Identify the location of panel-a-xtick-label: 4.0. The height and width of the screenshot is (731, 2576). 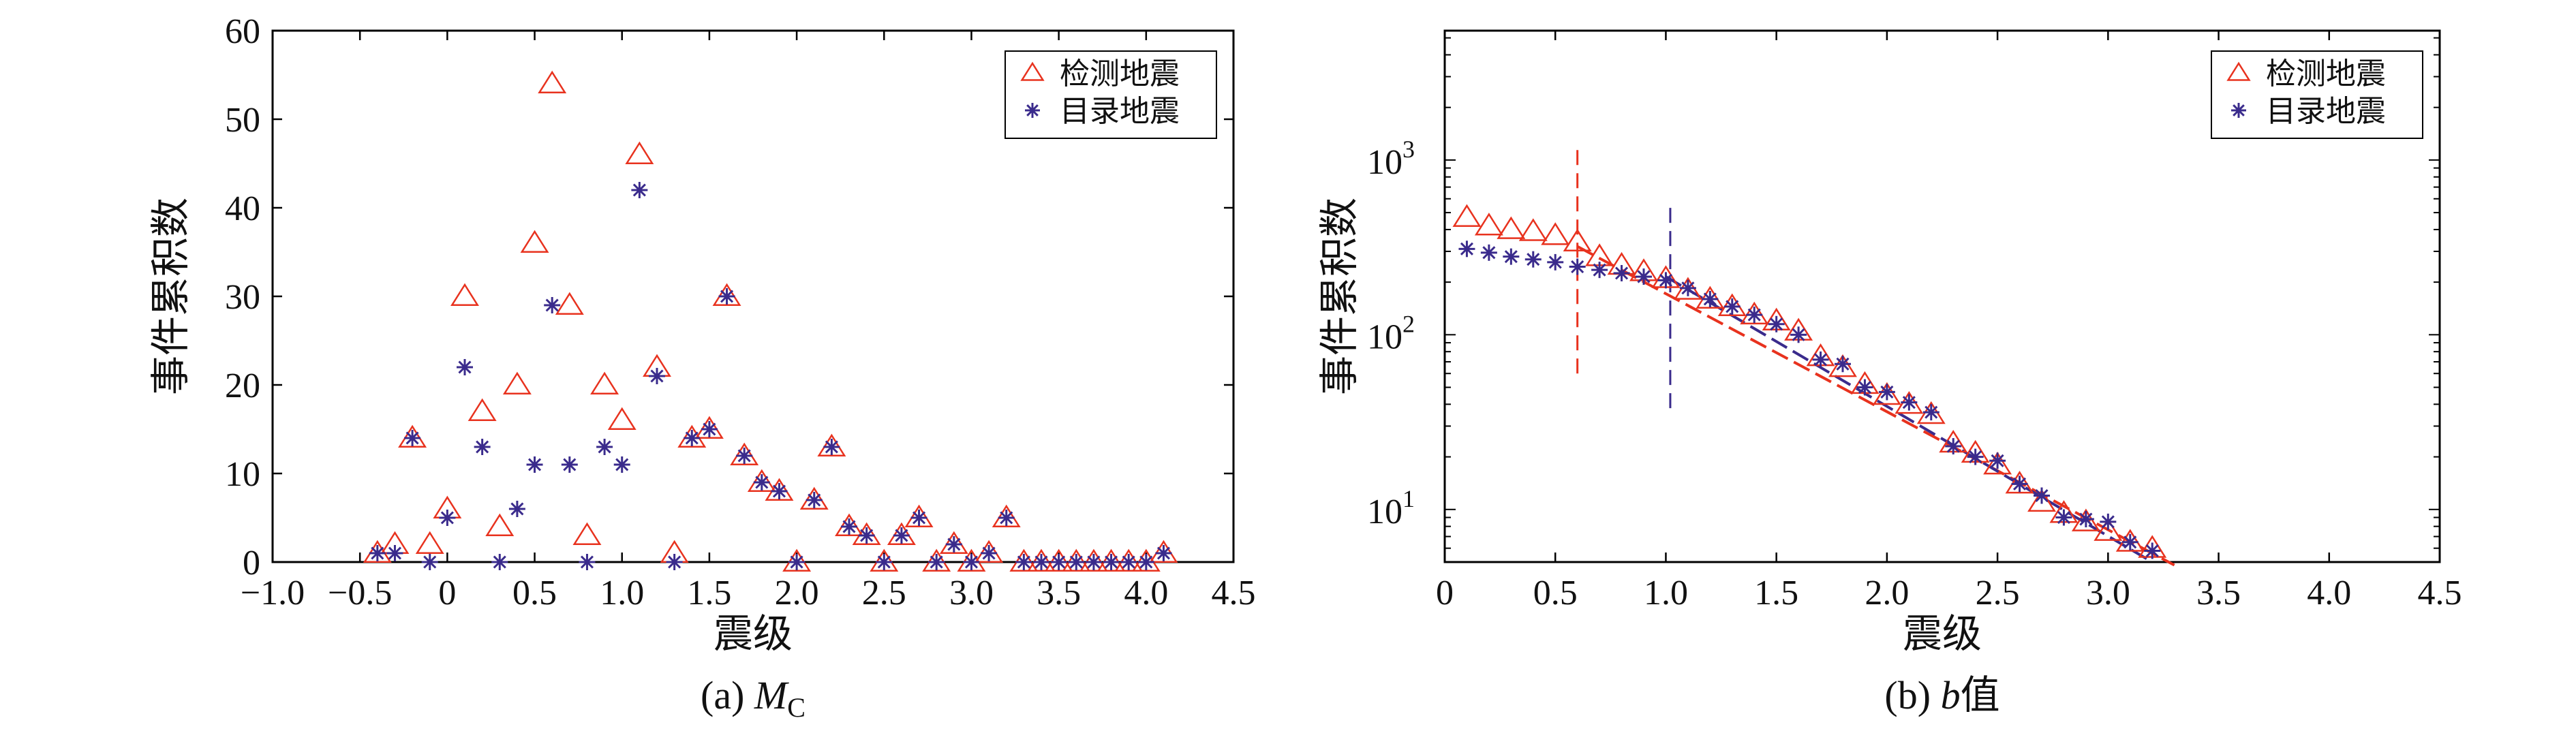
(1146, 593).